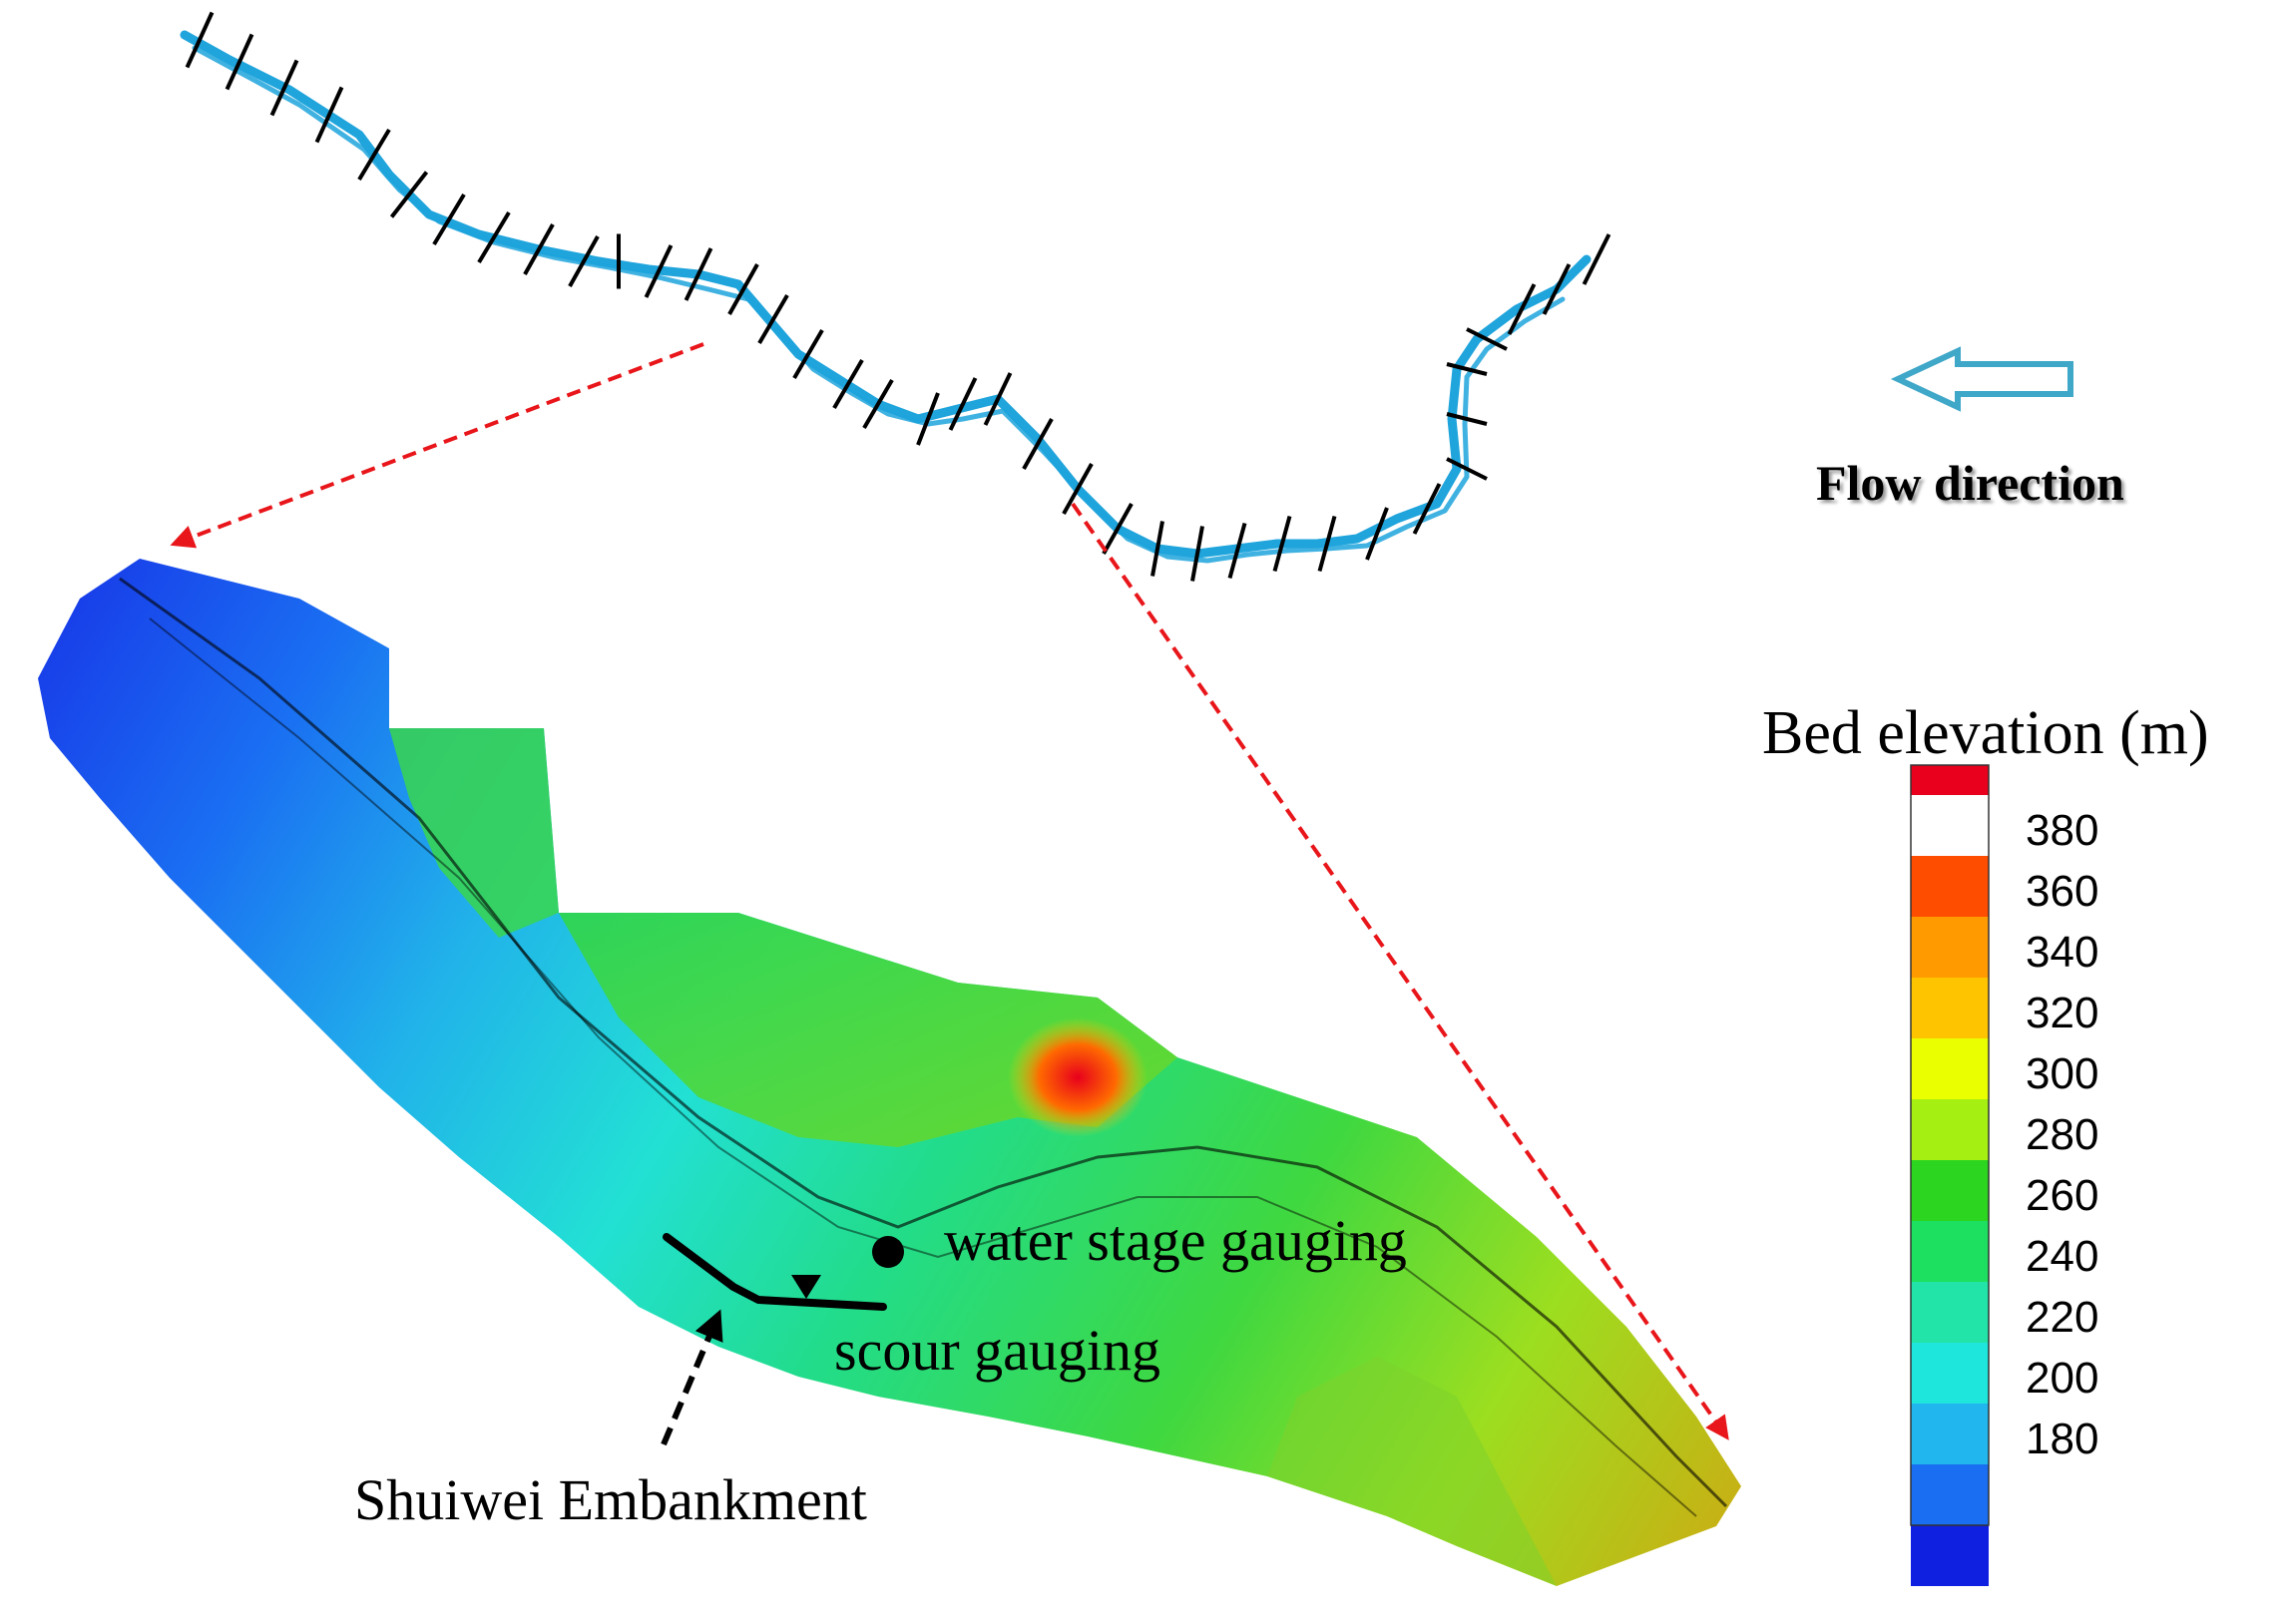  Describe the element at coordinates (1175, 1241) in the screenshot. I see `water-stage-gauging-label: water stage gauging` at that location.